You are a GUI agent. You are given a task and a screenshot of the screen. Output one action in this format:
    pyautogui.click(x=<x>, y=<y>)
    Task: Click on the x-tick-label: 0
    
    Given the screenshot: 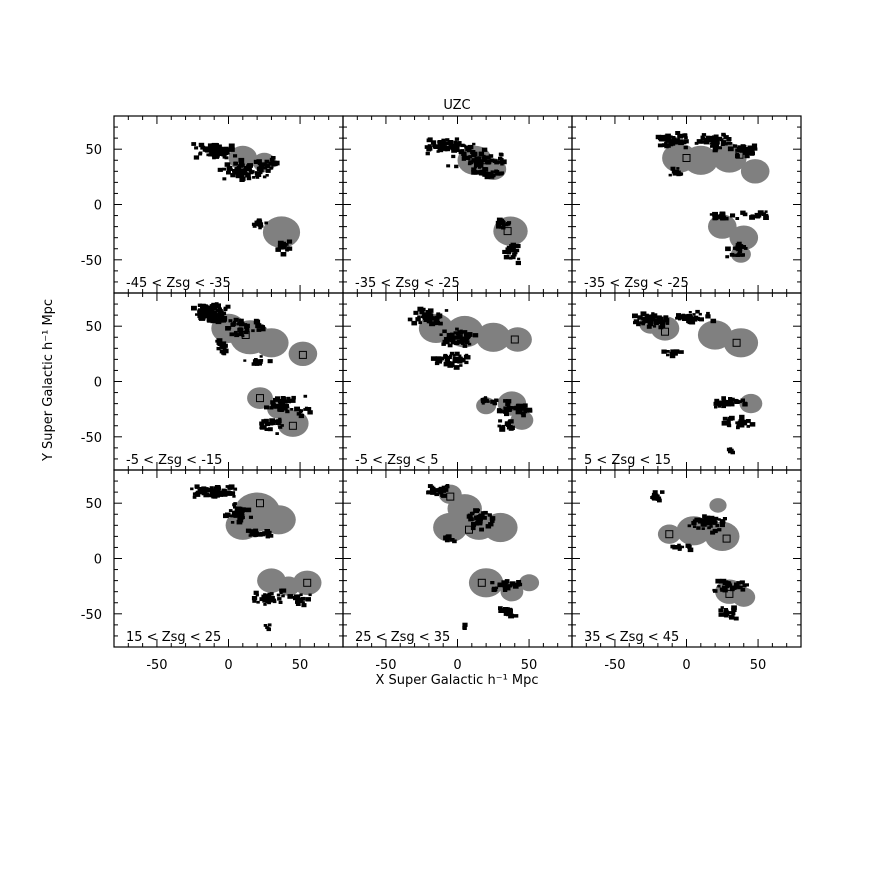 What is the action you would take?
    pyautogui.click(x=686, y=665)
    